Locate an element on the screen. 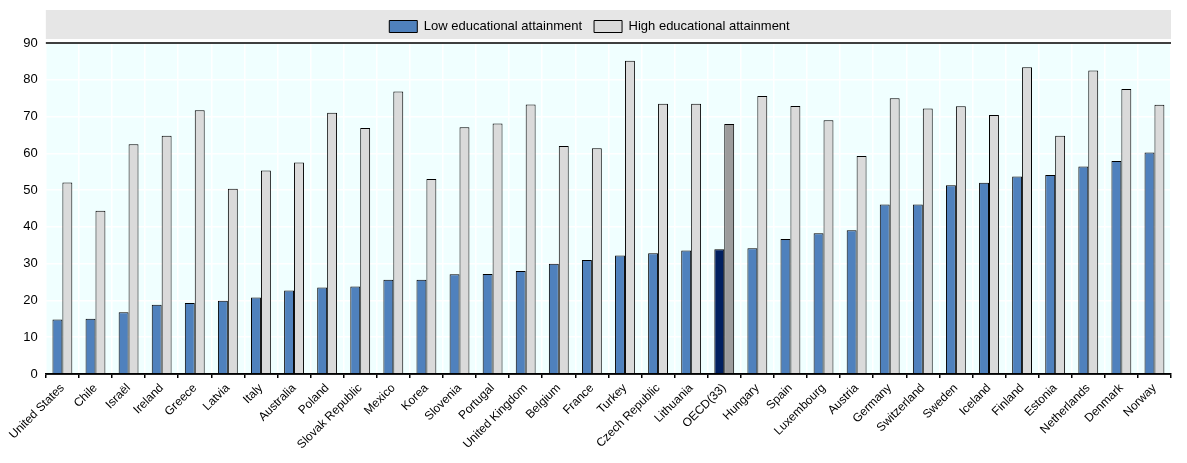  y-tick-label: 90 is located at coordinates (30, 42).